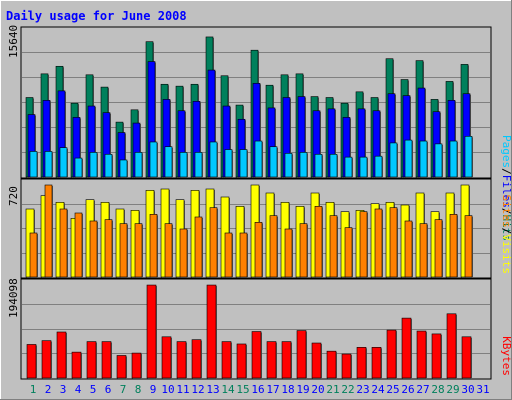 The width and height of the screenshot is (512, 400). Describe the element at coordinates (287, 389) in the screenshot. I see `x-tick-label-day-18: 18` at that location.